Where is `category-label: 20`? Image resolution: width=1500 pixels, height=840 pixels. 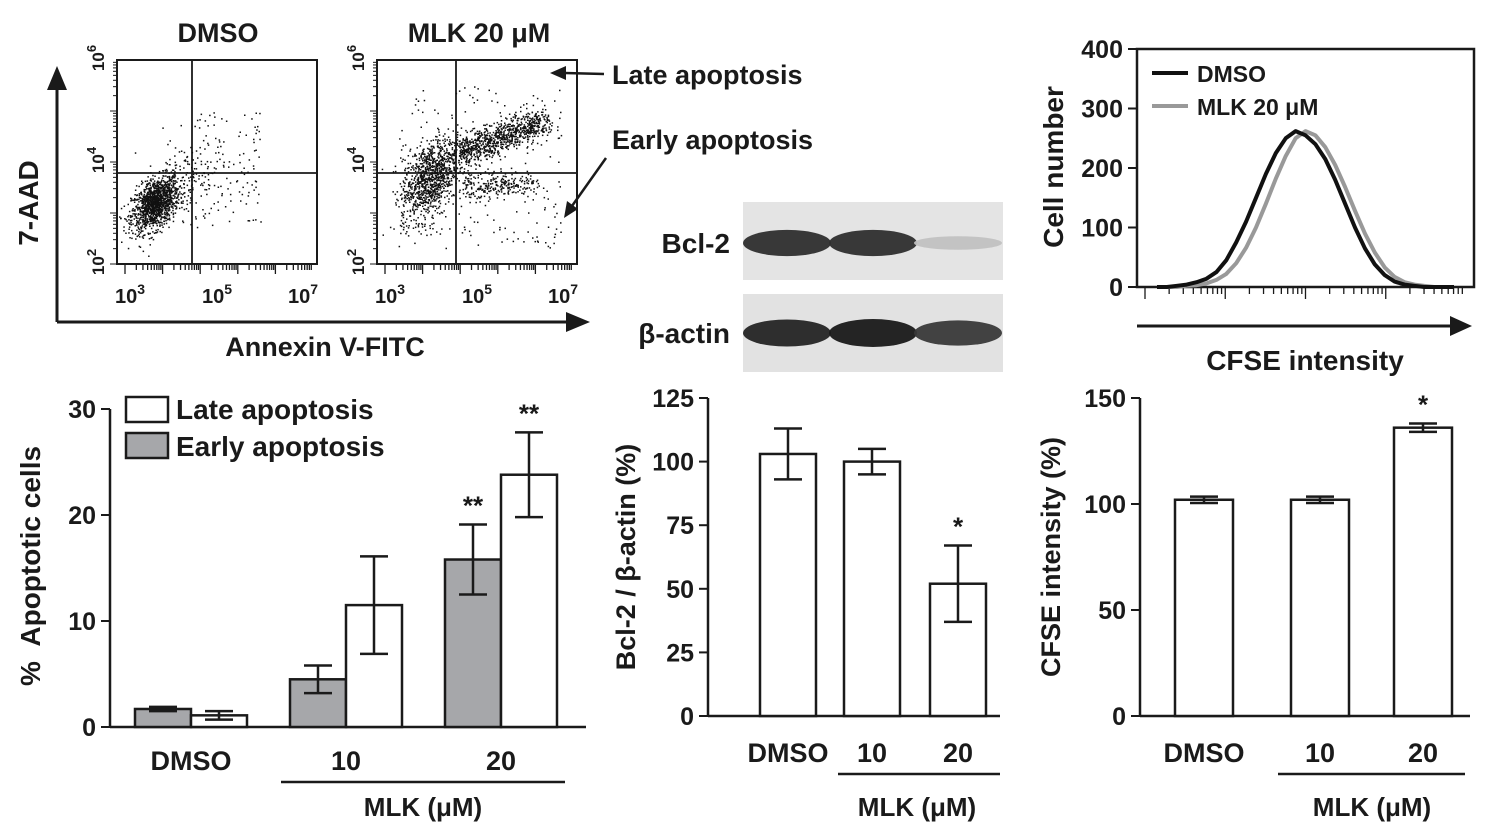 category-label: 20 is located at coordinates (958, 753).